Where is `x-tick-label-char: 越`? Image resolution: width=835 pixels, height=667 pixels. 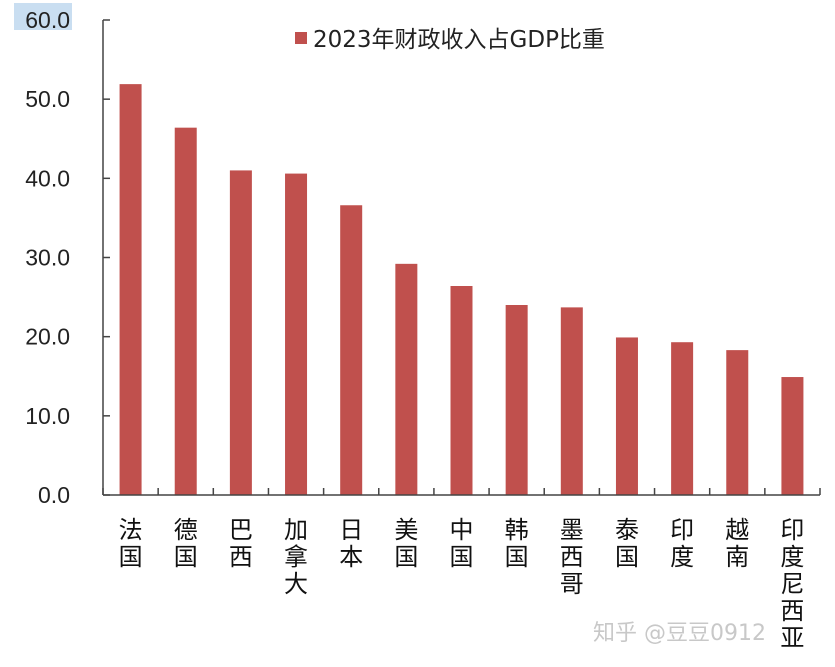
x-tick-label-char: 越 is located at coordinates (737, 530).